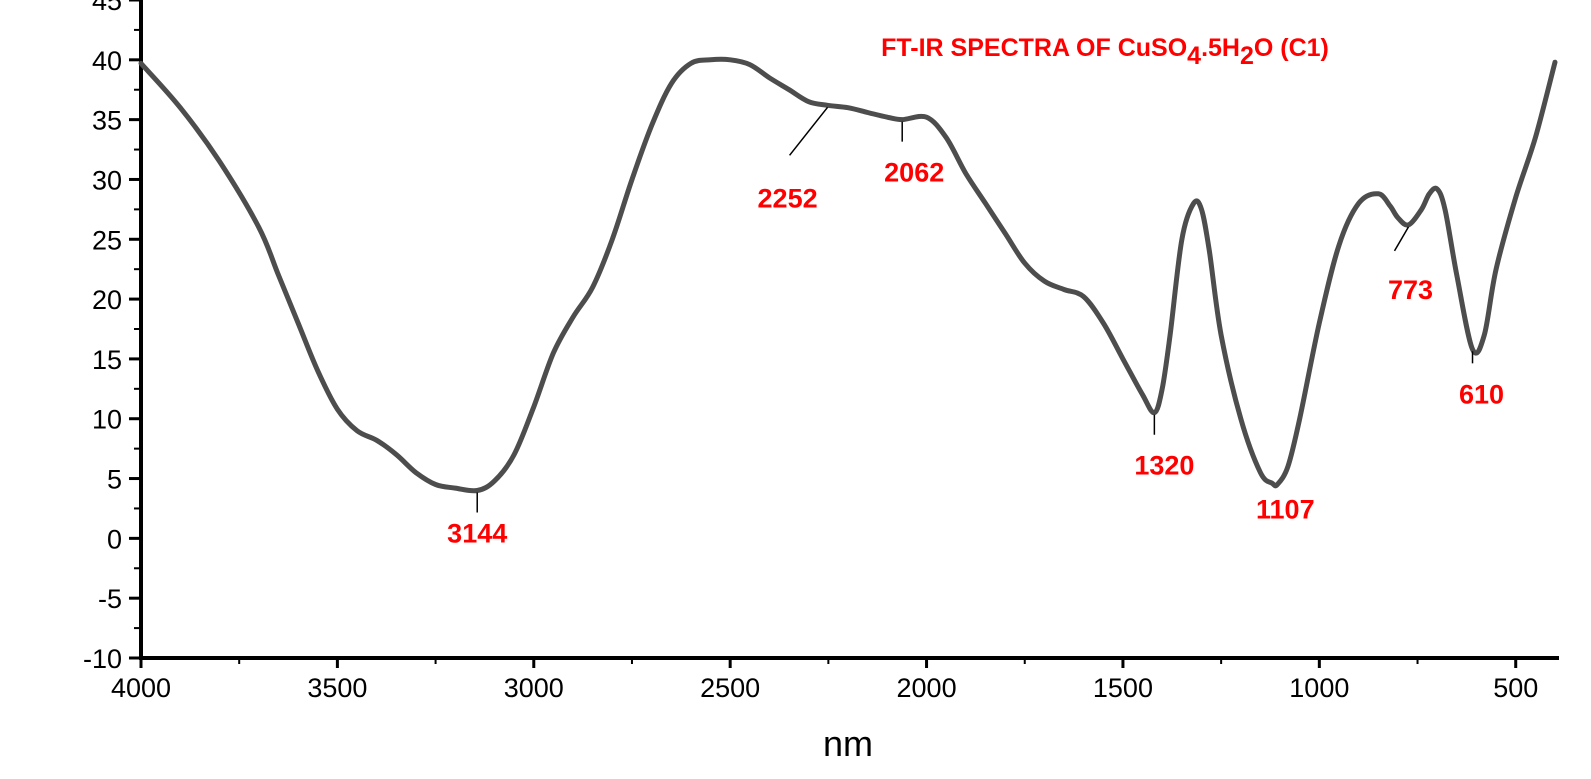 The image size is (1591, 779). What do you see at coordinates (848, 743) in the screenshot?
I see `x-axis-title: nm` at bounding box center [848, 743].